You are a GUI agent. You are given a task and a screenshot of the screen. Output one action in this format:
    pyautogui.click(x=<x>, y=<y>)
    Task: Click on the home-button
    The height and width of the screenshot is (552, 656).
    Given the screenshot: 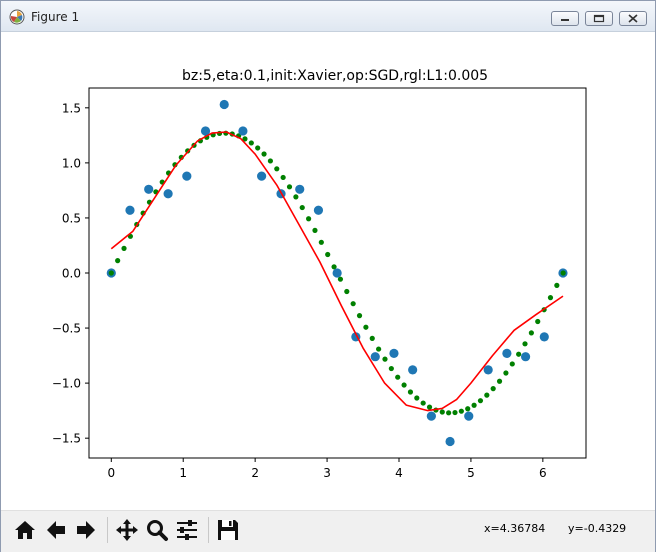 What is the action you would take?
    pyautogui.click(x=25, y=530)
    